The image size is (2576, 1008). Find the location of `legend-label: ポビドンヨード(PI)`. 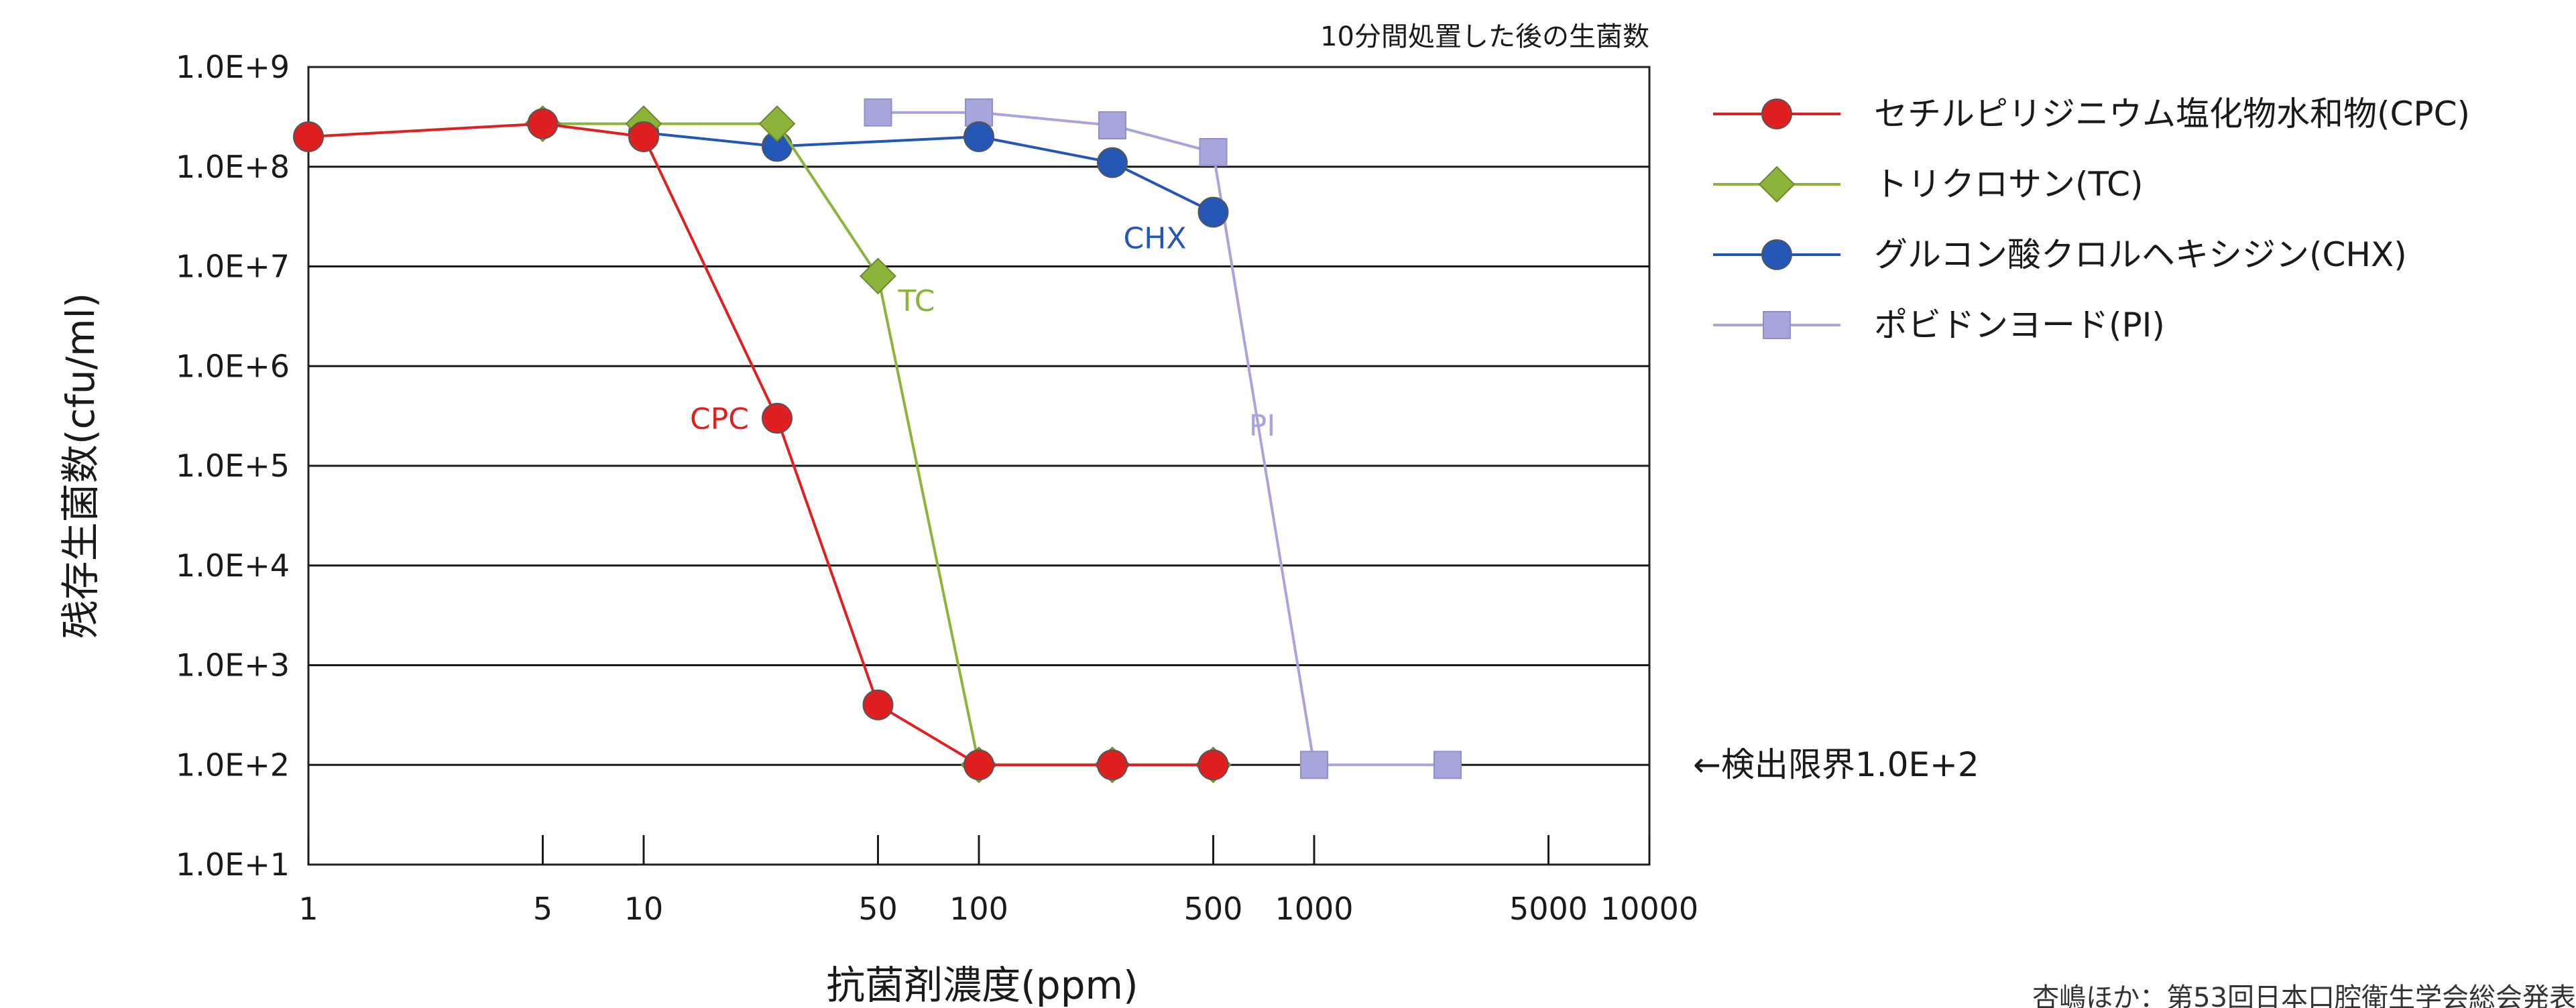

legend-label: ポビドンヨード(PI) is located at coordinates (2019, 325).